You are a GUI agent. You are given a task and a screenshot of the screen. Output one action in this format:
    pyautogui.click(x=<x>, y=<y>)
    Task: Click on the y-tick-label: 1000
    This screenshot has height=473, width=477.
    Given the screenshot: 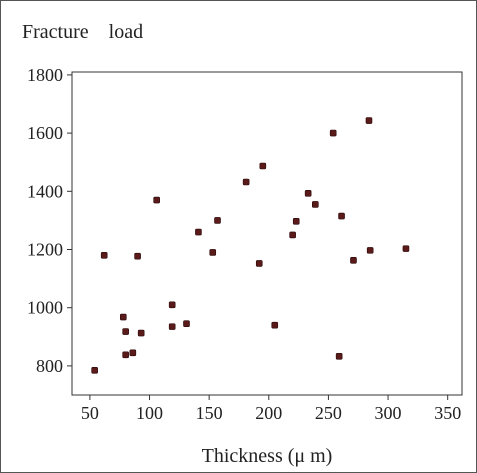 What is the action you would take?
    pyautogui.click(x=45, y=308)
    